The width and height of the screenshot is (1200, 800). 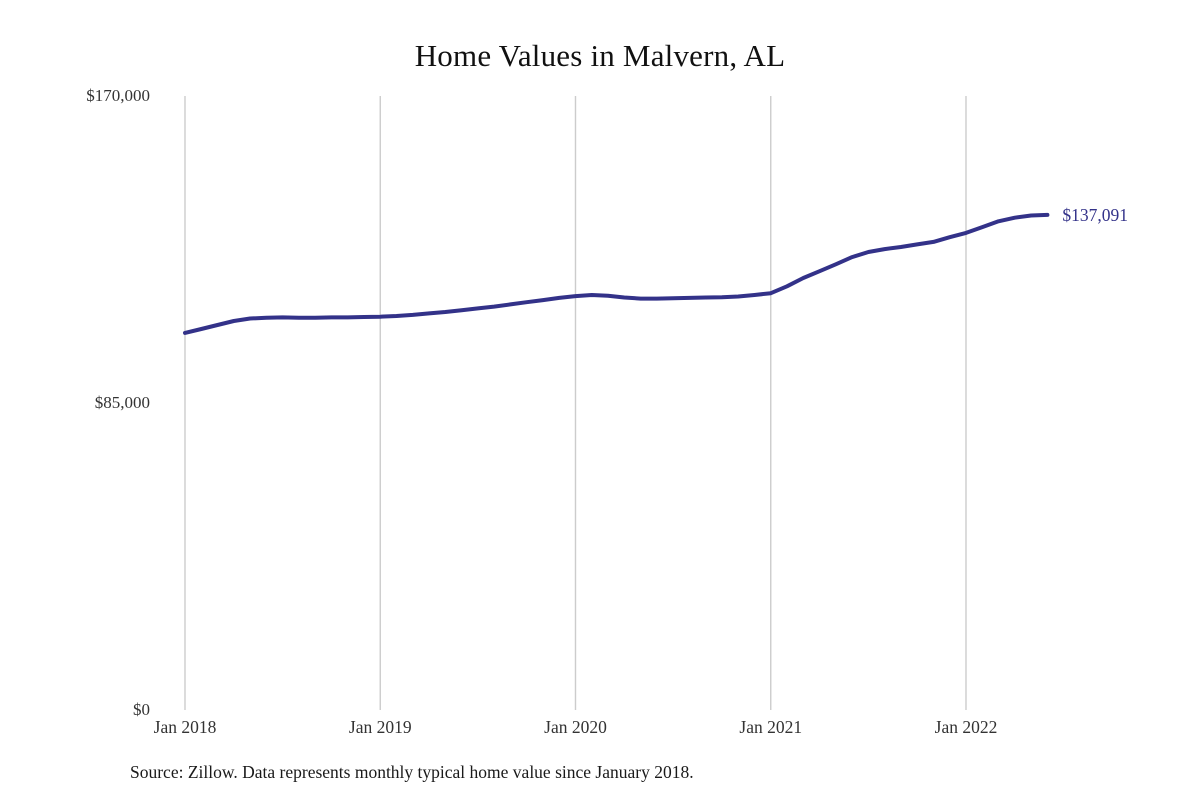 I want to click on y-tick-label: $85,000, so click(x=122, y=402).